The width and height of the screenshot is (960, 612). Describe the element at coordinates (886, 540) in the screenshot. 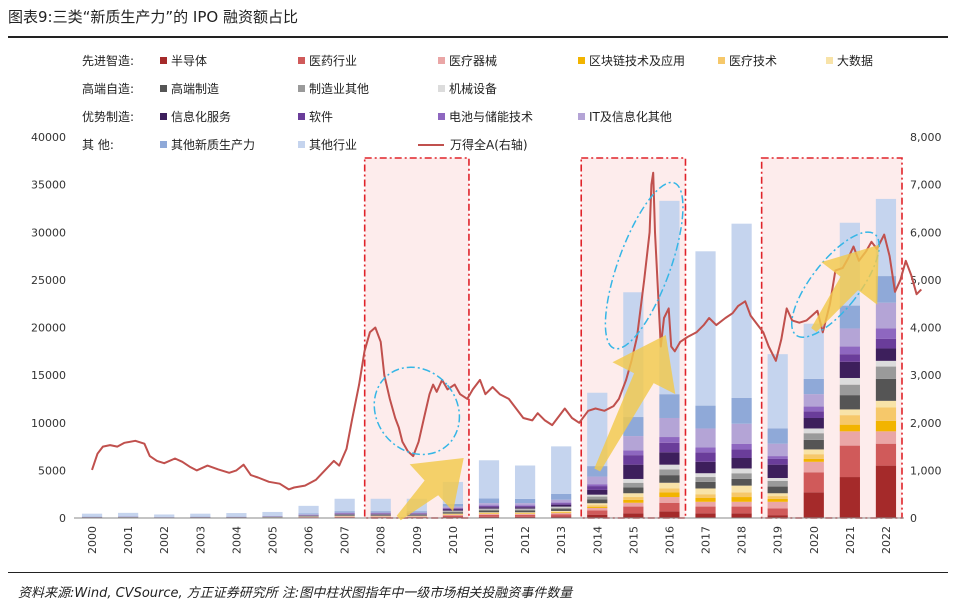

I see `x-tick-label-2022: 2022` at that location.